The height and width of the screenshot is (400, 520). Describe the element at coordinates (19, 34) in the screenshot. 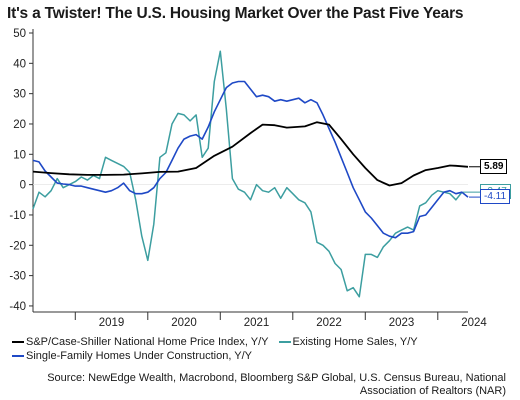

I see `y-tick-label: 50` at that location.